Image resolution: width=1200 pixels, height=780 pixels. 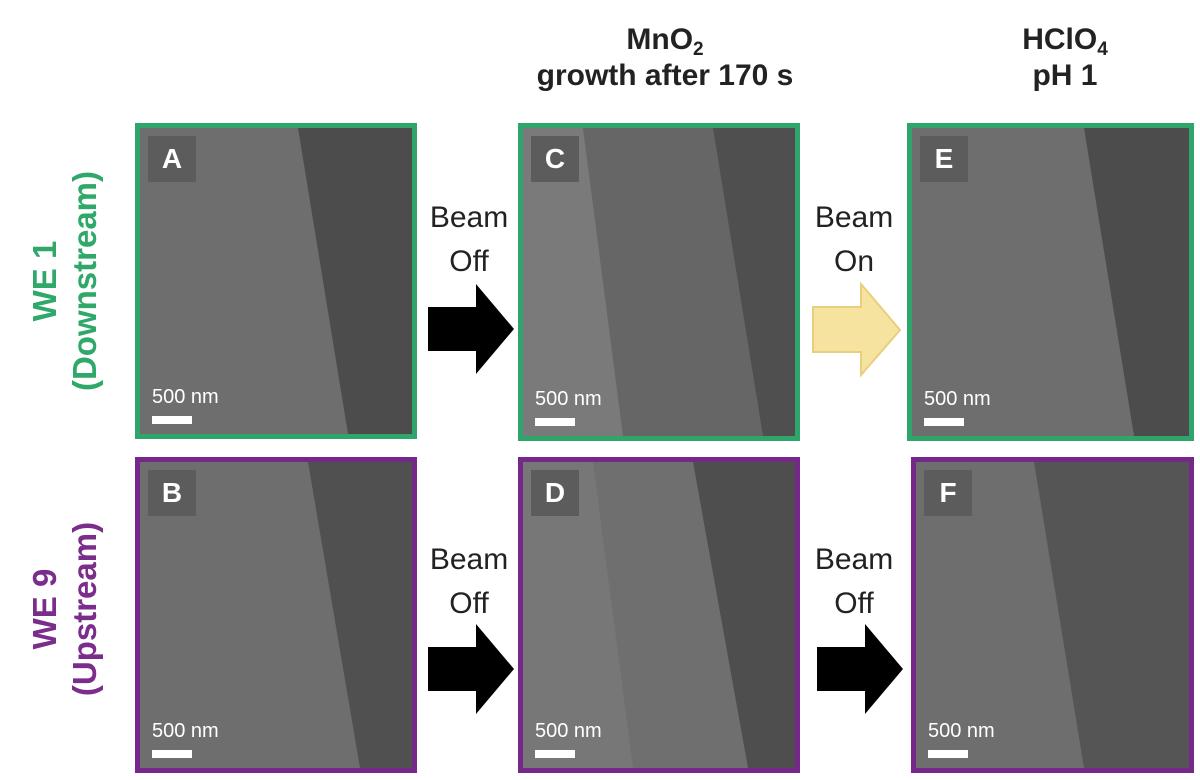 I want to click on beam-label-line2: On, so click(x=854, y=261).